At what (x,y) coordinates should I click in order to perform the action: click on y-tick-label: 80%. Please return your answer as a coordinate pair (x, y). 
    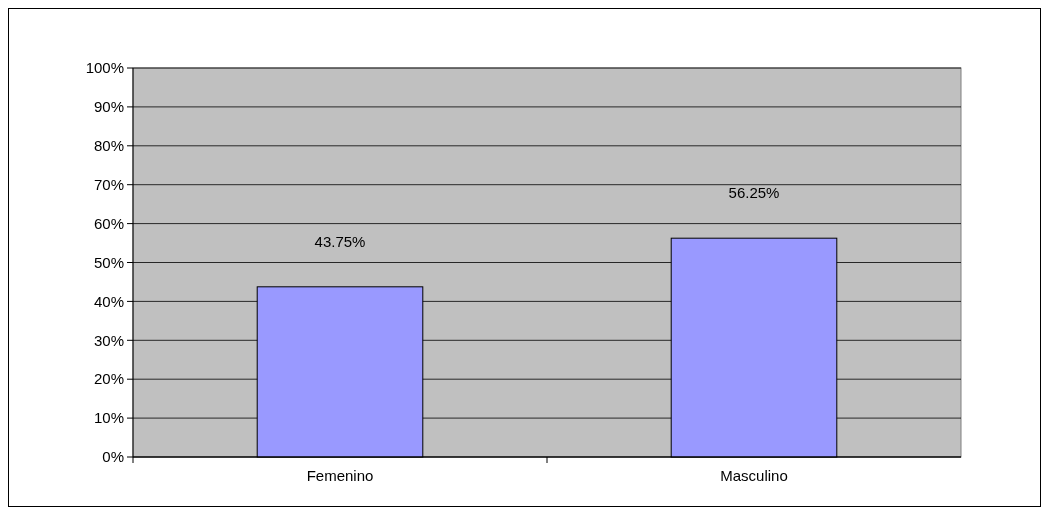
    Looking at the image, I should click on (108, 146).